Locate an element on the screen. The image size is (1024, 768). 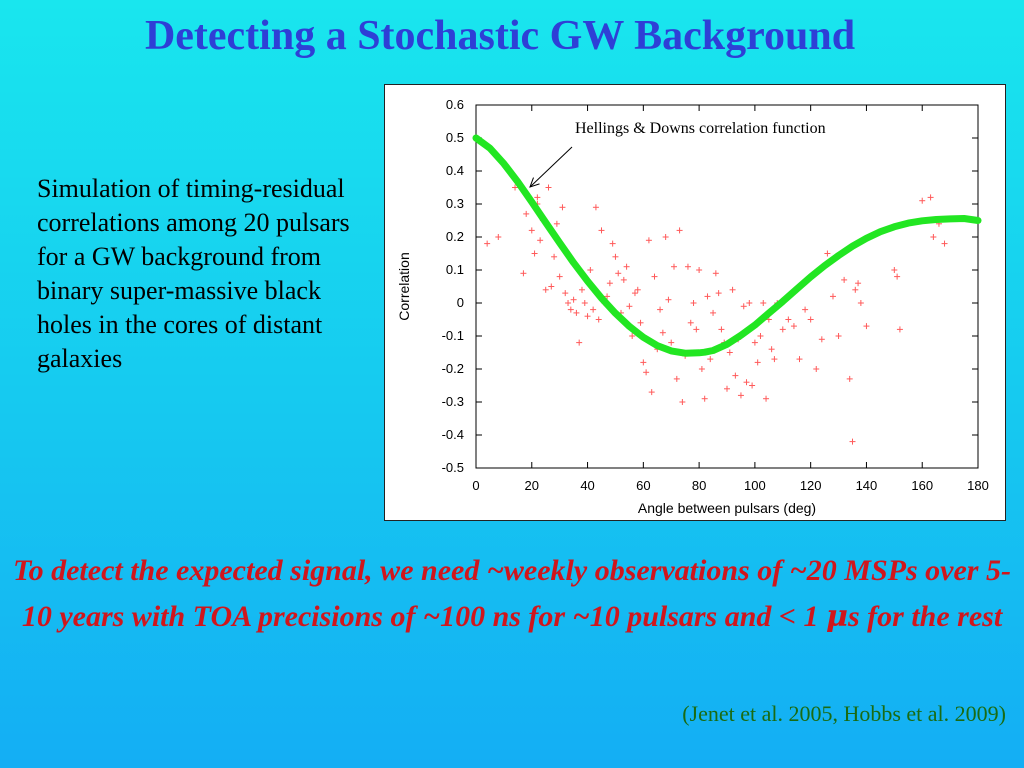
x-tick-label: 20 is located at coordinates (532, 485).